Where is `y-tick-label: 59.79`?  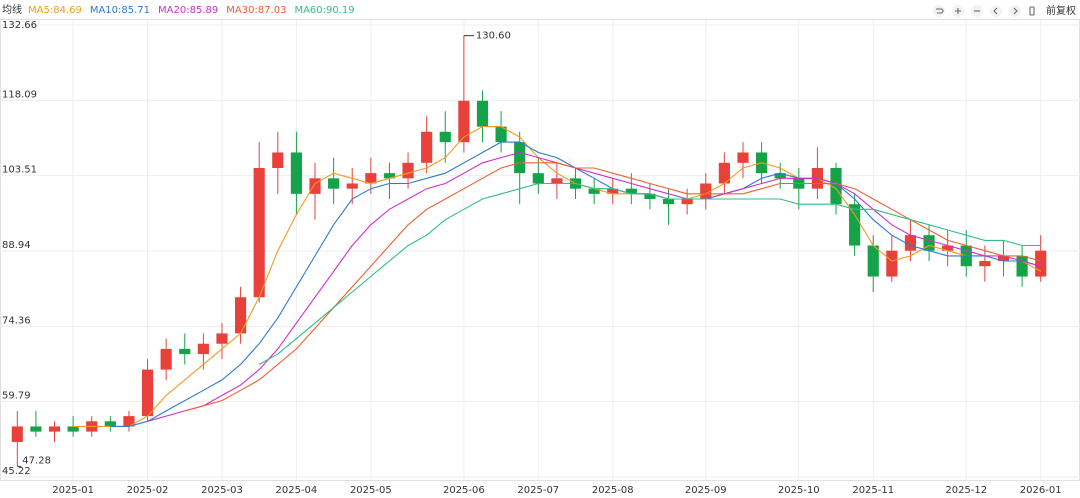
y-tick-label: 59.79 is located at coordinates (16, 396).